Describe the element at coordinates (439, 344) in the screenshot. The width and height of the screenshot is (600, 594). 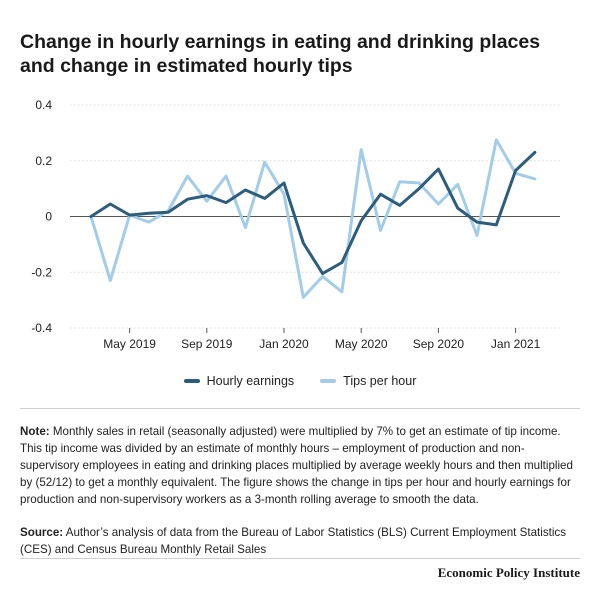
I see `x-tick-label: Sep 2020` at that location.